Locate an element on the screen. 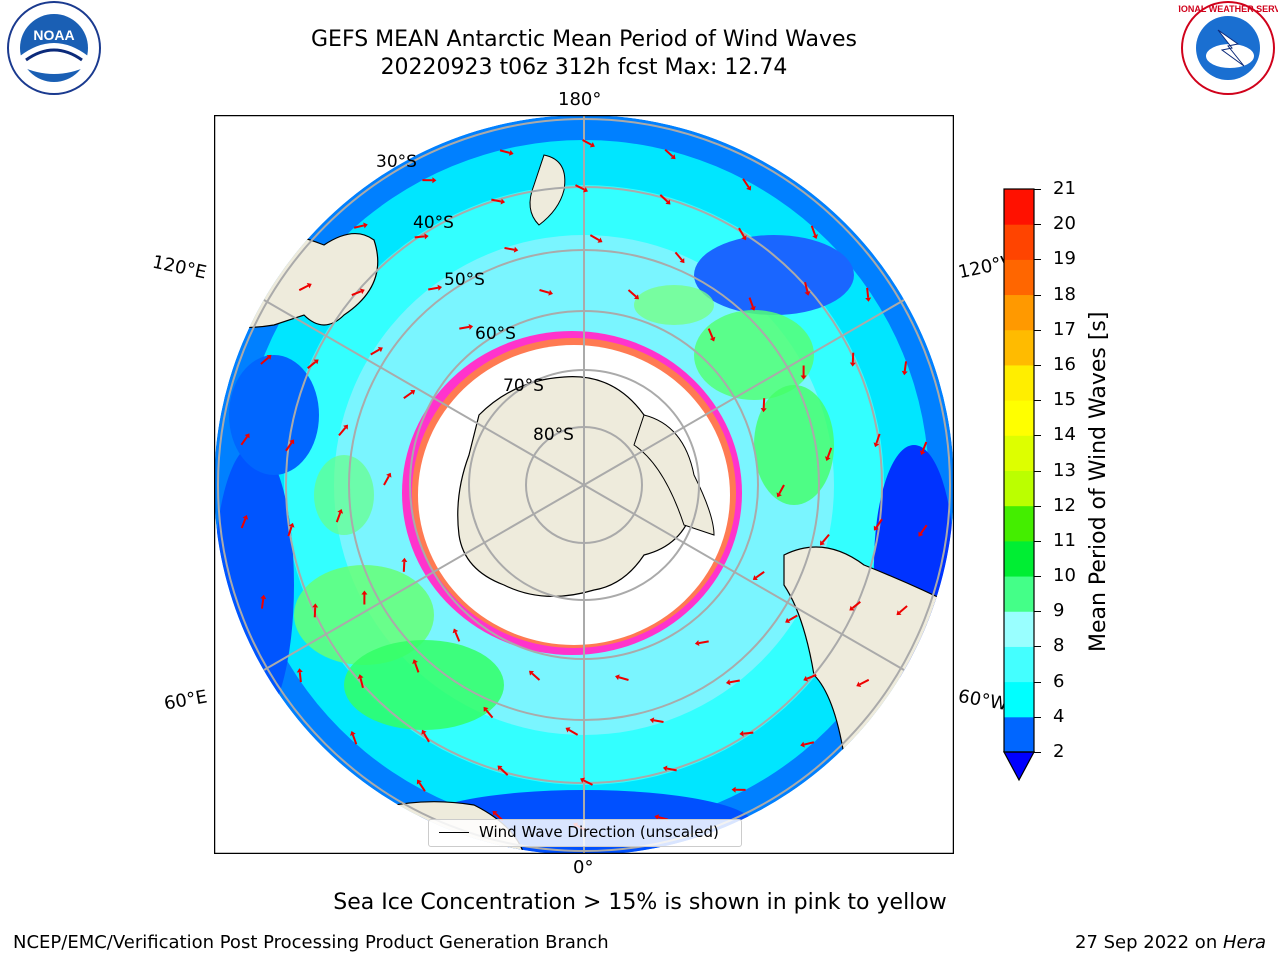  lon-label-180: 180° is located at coordinates (580, 99).